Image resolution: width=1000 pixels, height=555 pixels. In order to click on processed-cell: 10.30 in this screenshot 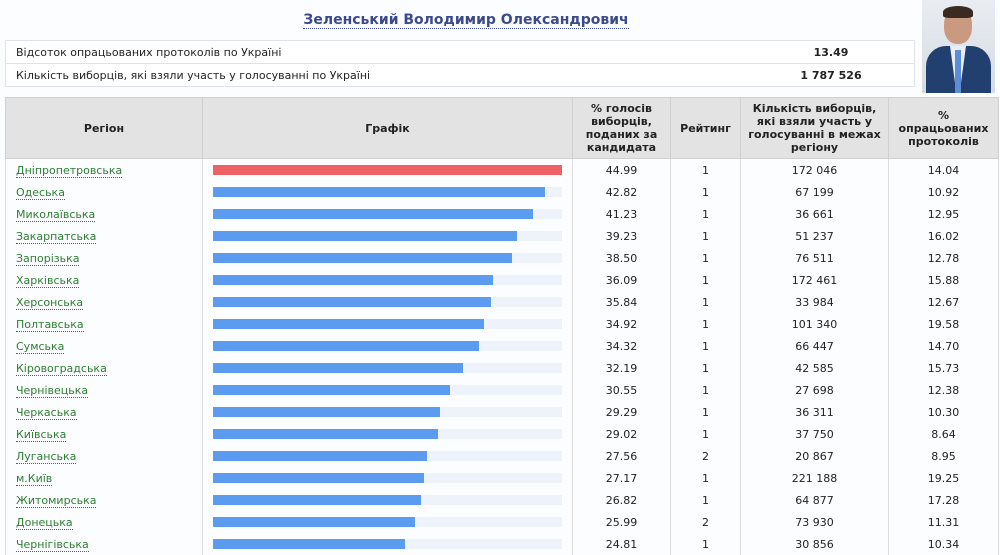, I will do `click(943, 412)`.